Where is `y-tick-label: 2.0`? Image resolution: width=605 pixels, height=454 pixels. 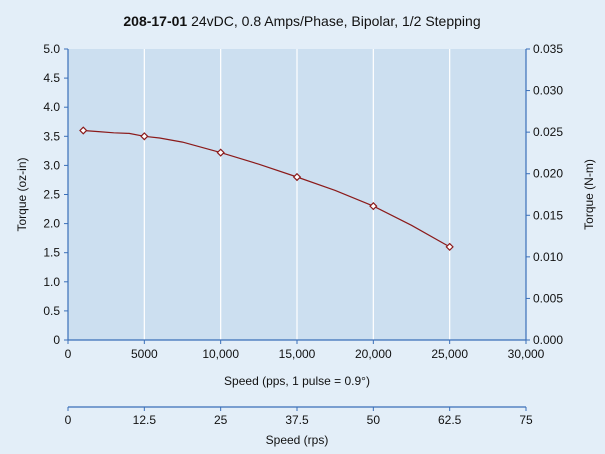
y-tick-label: 2.0 is located at coordinates (51, 224).